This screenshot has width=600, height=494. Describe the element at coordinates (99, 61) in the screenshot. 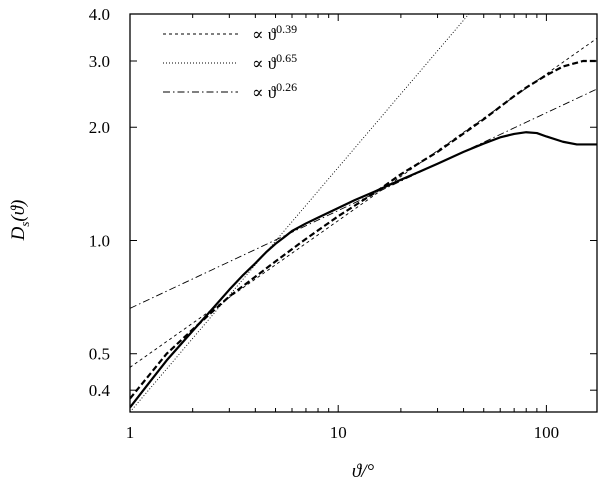

I see `y-tick-label-4: 3.0` at that location.